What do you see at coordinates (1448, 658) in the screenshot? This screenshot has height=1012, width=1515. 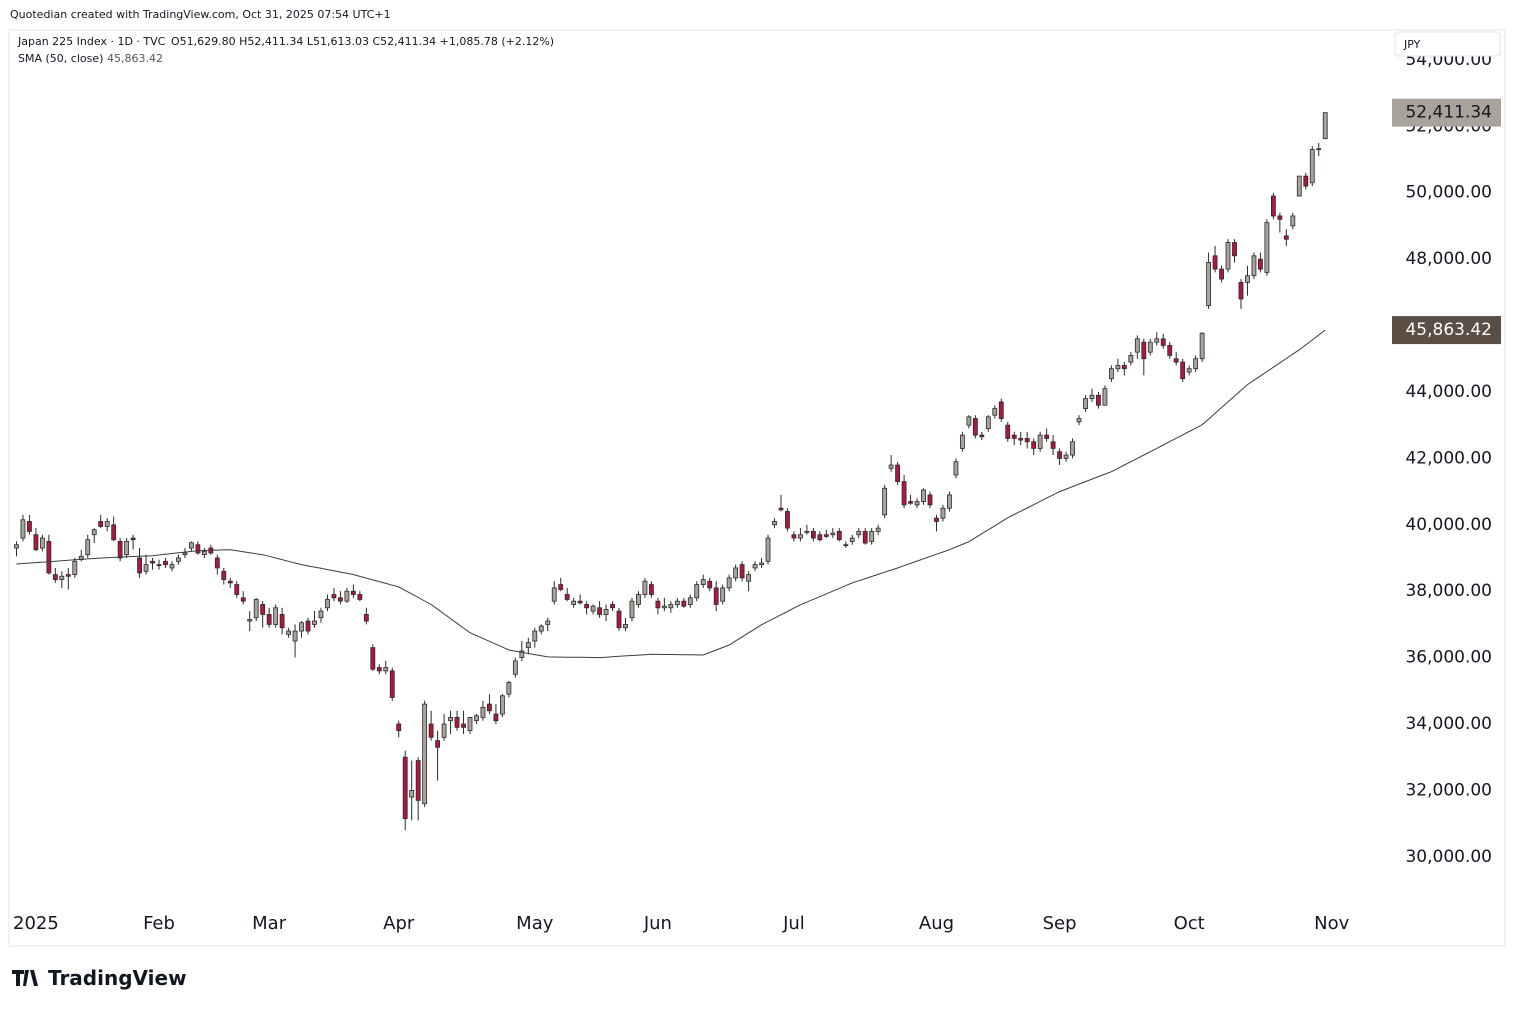 I see `y-tick-label: 36,000.00` at bounding box center [1448, 658].